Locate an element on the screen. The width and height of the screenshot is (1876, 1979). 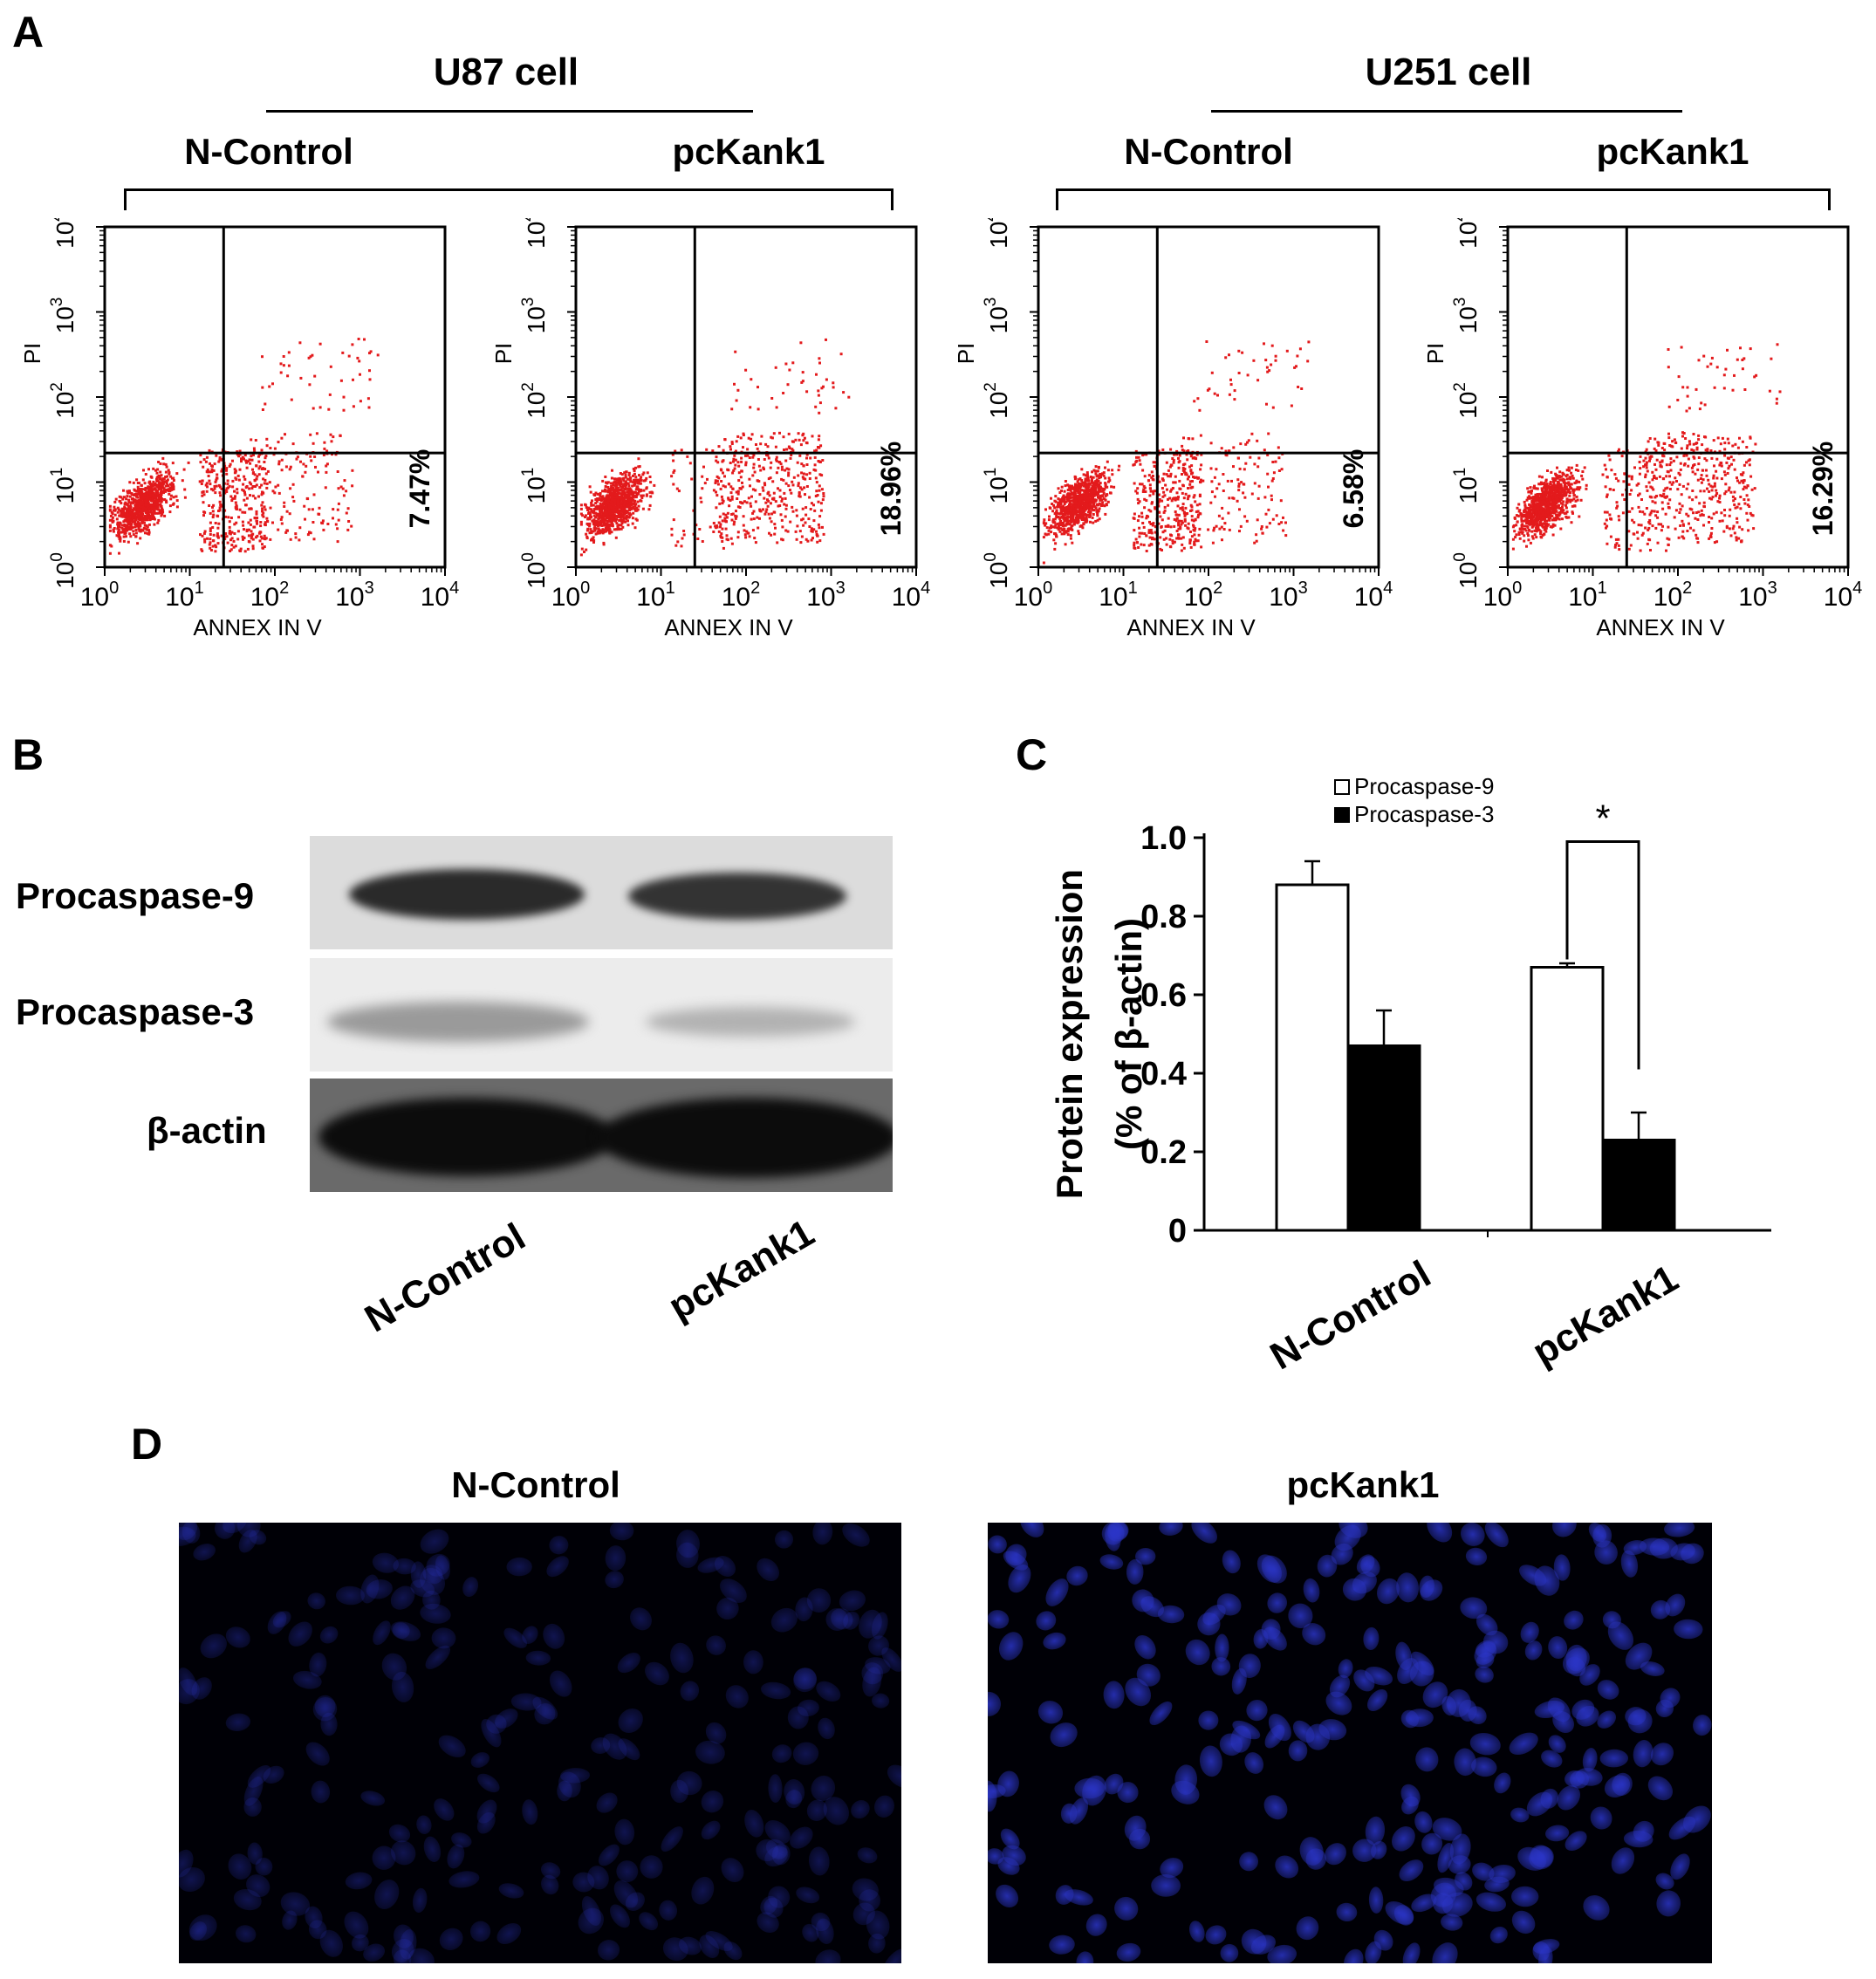
dot-cloud is located at coordinates (244, 446).